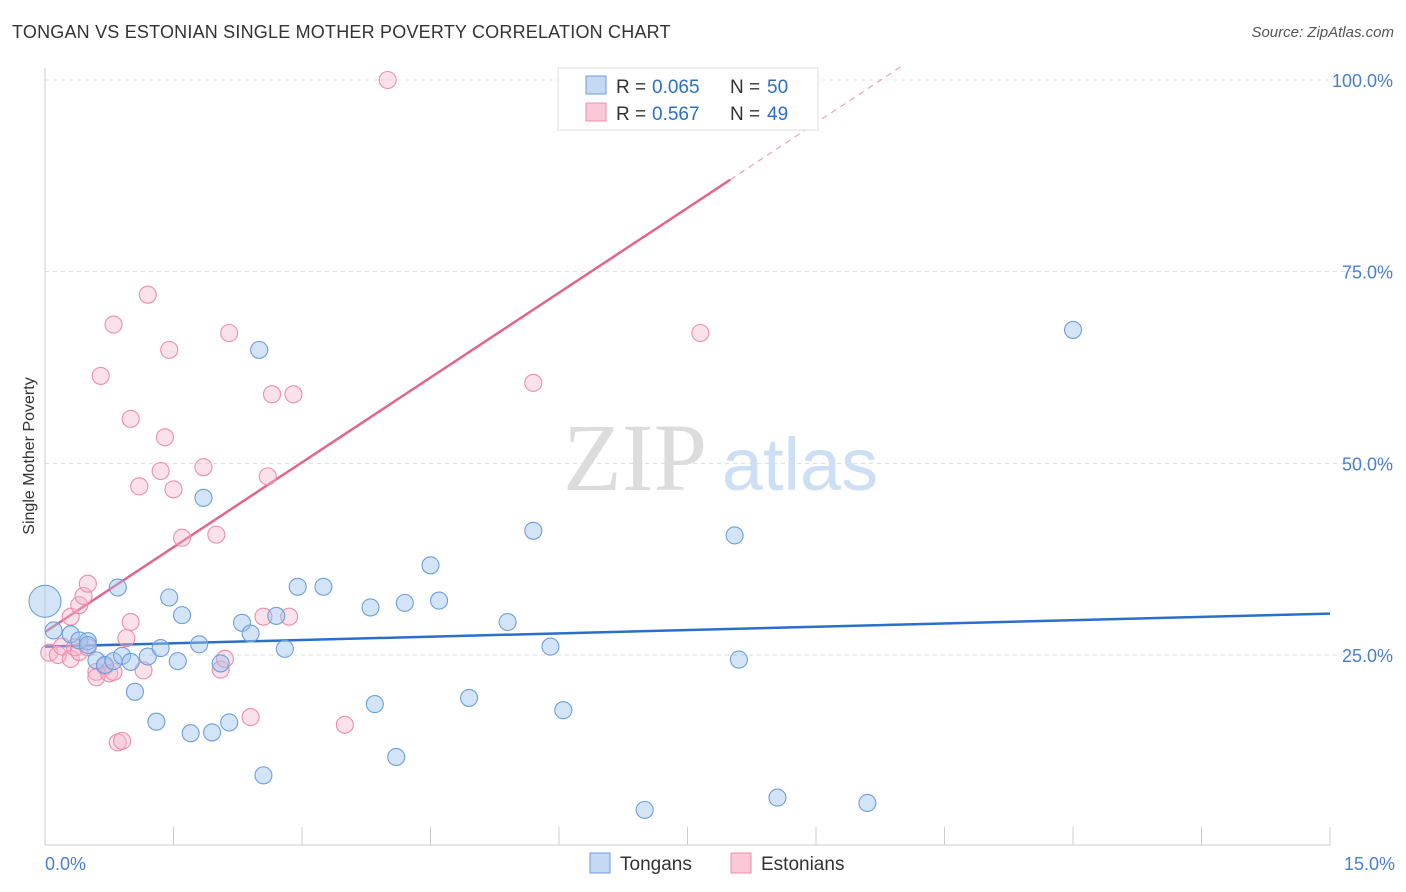  What do you see at coordinates (656, 864) in the screenshot?
I see `bottom-legend-tongans: Tongans` at bounding box center [656, 864].